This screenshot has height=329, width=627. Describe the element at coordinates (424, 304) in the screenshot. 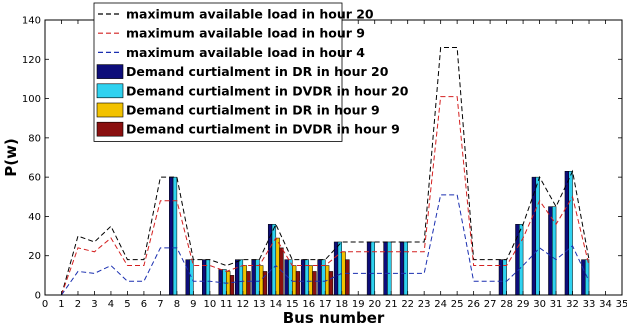

I see `x-tick-label: 23` at that location.